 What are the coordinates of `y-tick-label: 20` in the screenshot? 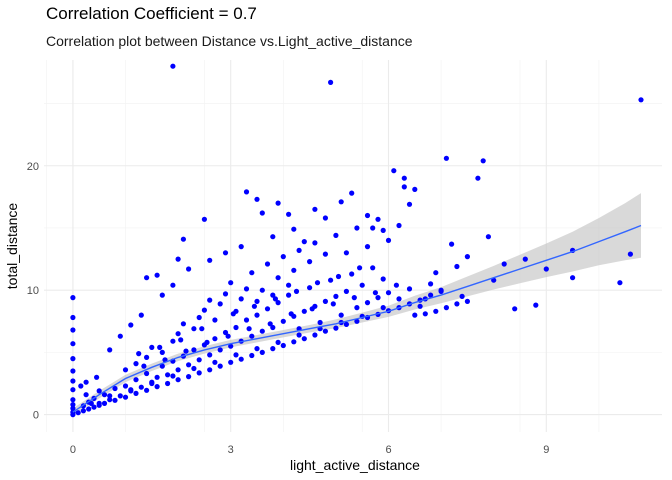 It's located at (33, 167).